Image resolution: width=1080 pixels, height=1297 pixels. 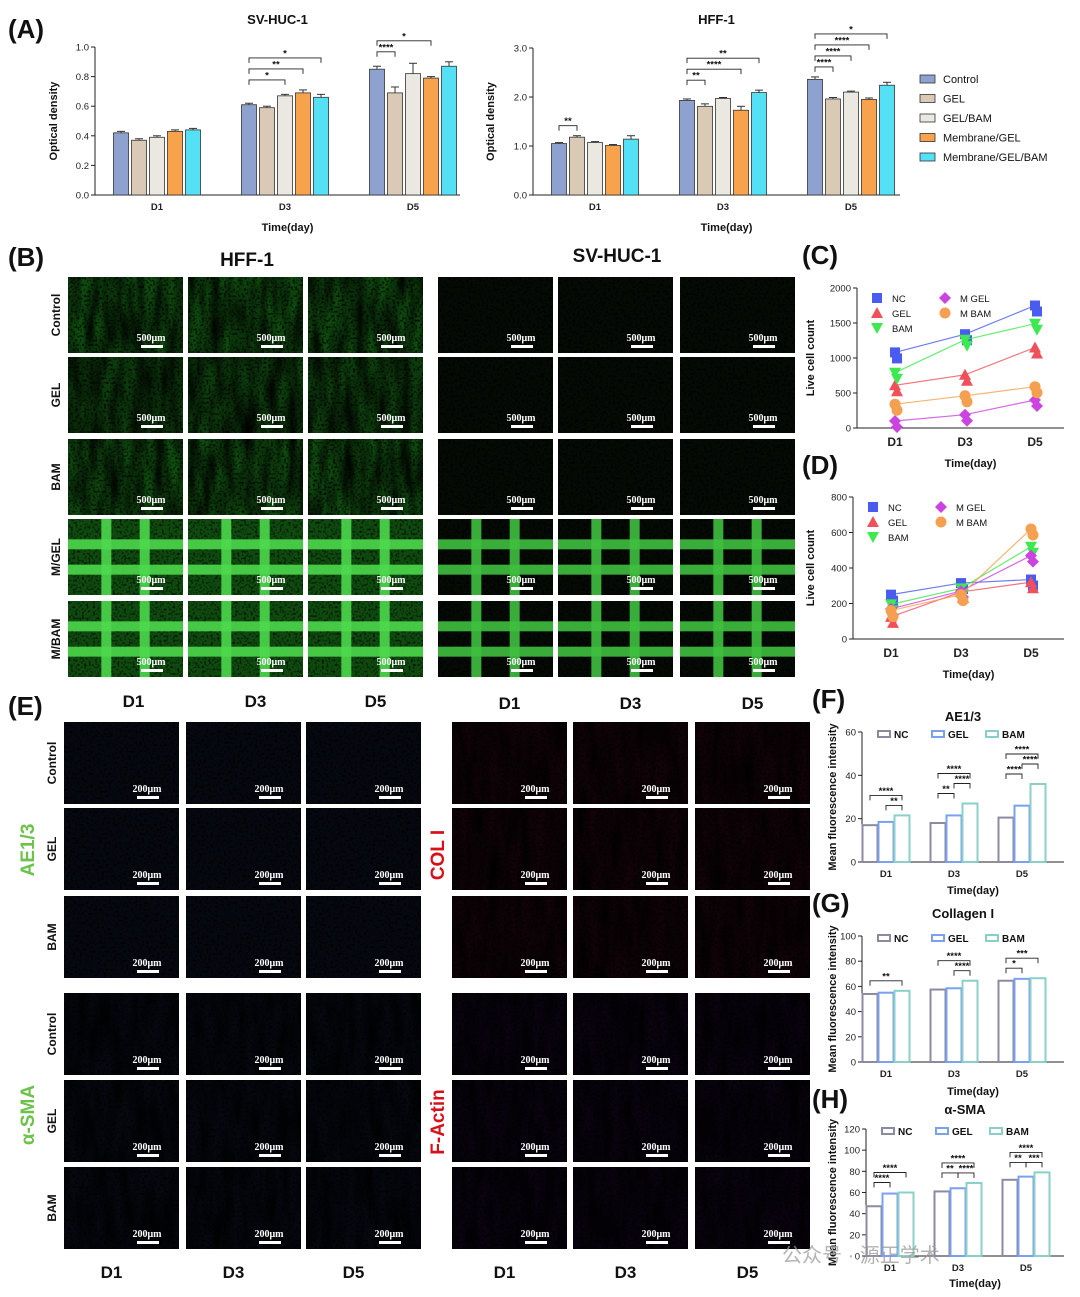 What do you see at coordinates (839, 569) in the screenshot?
I see `D-ytick-label: 400` at bounding box center [839, 569].